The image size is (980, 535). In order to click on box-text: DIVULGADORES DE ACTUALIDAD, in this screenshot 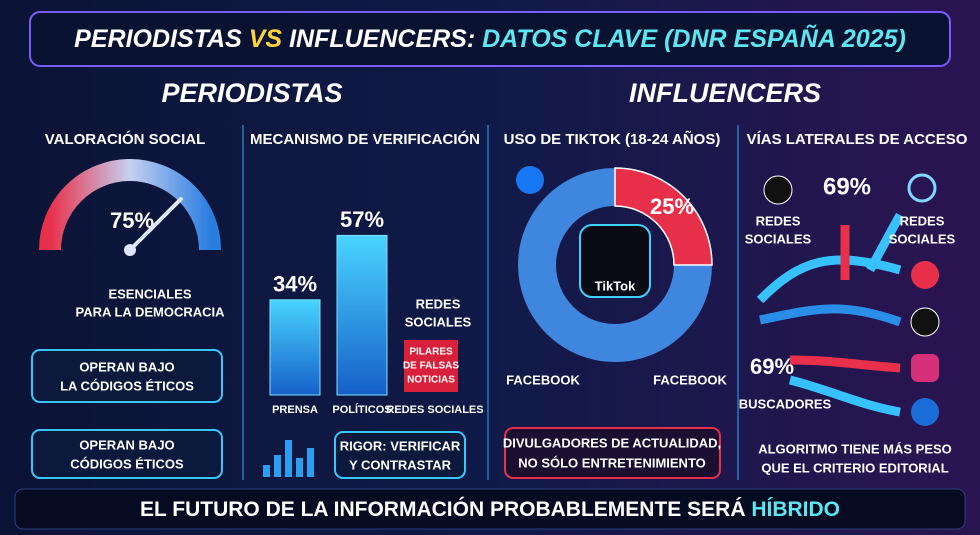, I will do `click(612, 442)`.